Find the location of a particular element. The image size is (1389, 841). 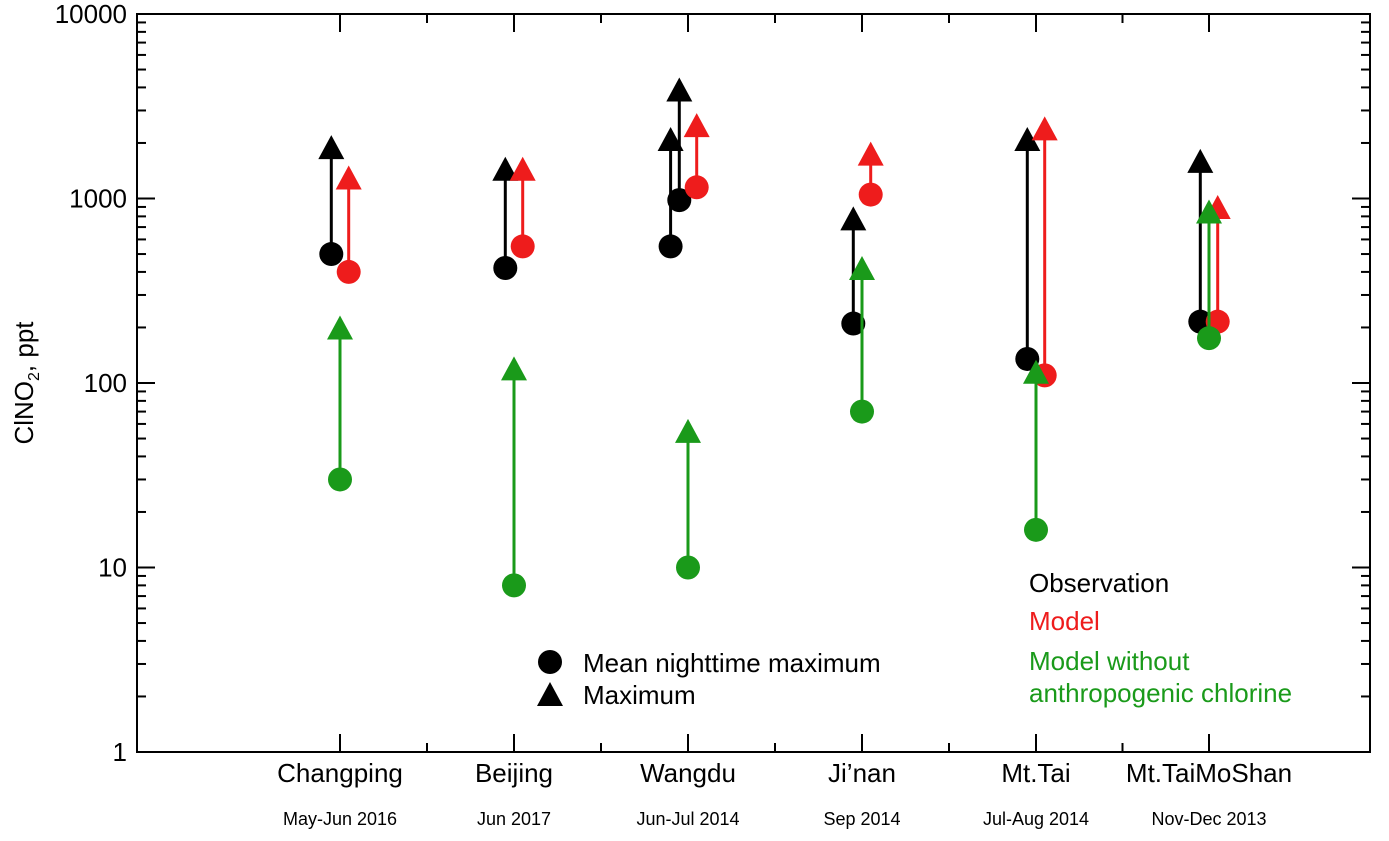

x-category-label: Mt.Tai is located at coordinates (1035, 773).